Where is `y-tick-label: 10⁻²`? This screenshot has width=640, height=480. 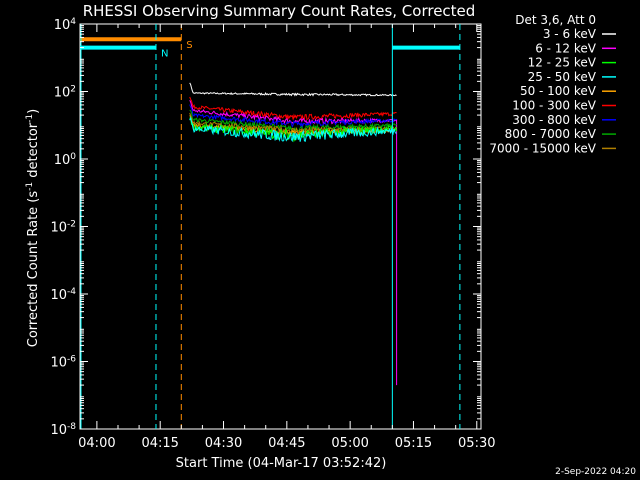
y-tick-label: 10⁻² is located at coordinates (63, 228).